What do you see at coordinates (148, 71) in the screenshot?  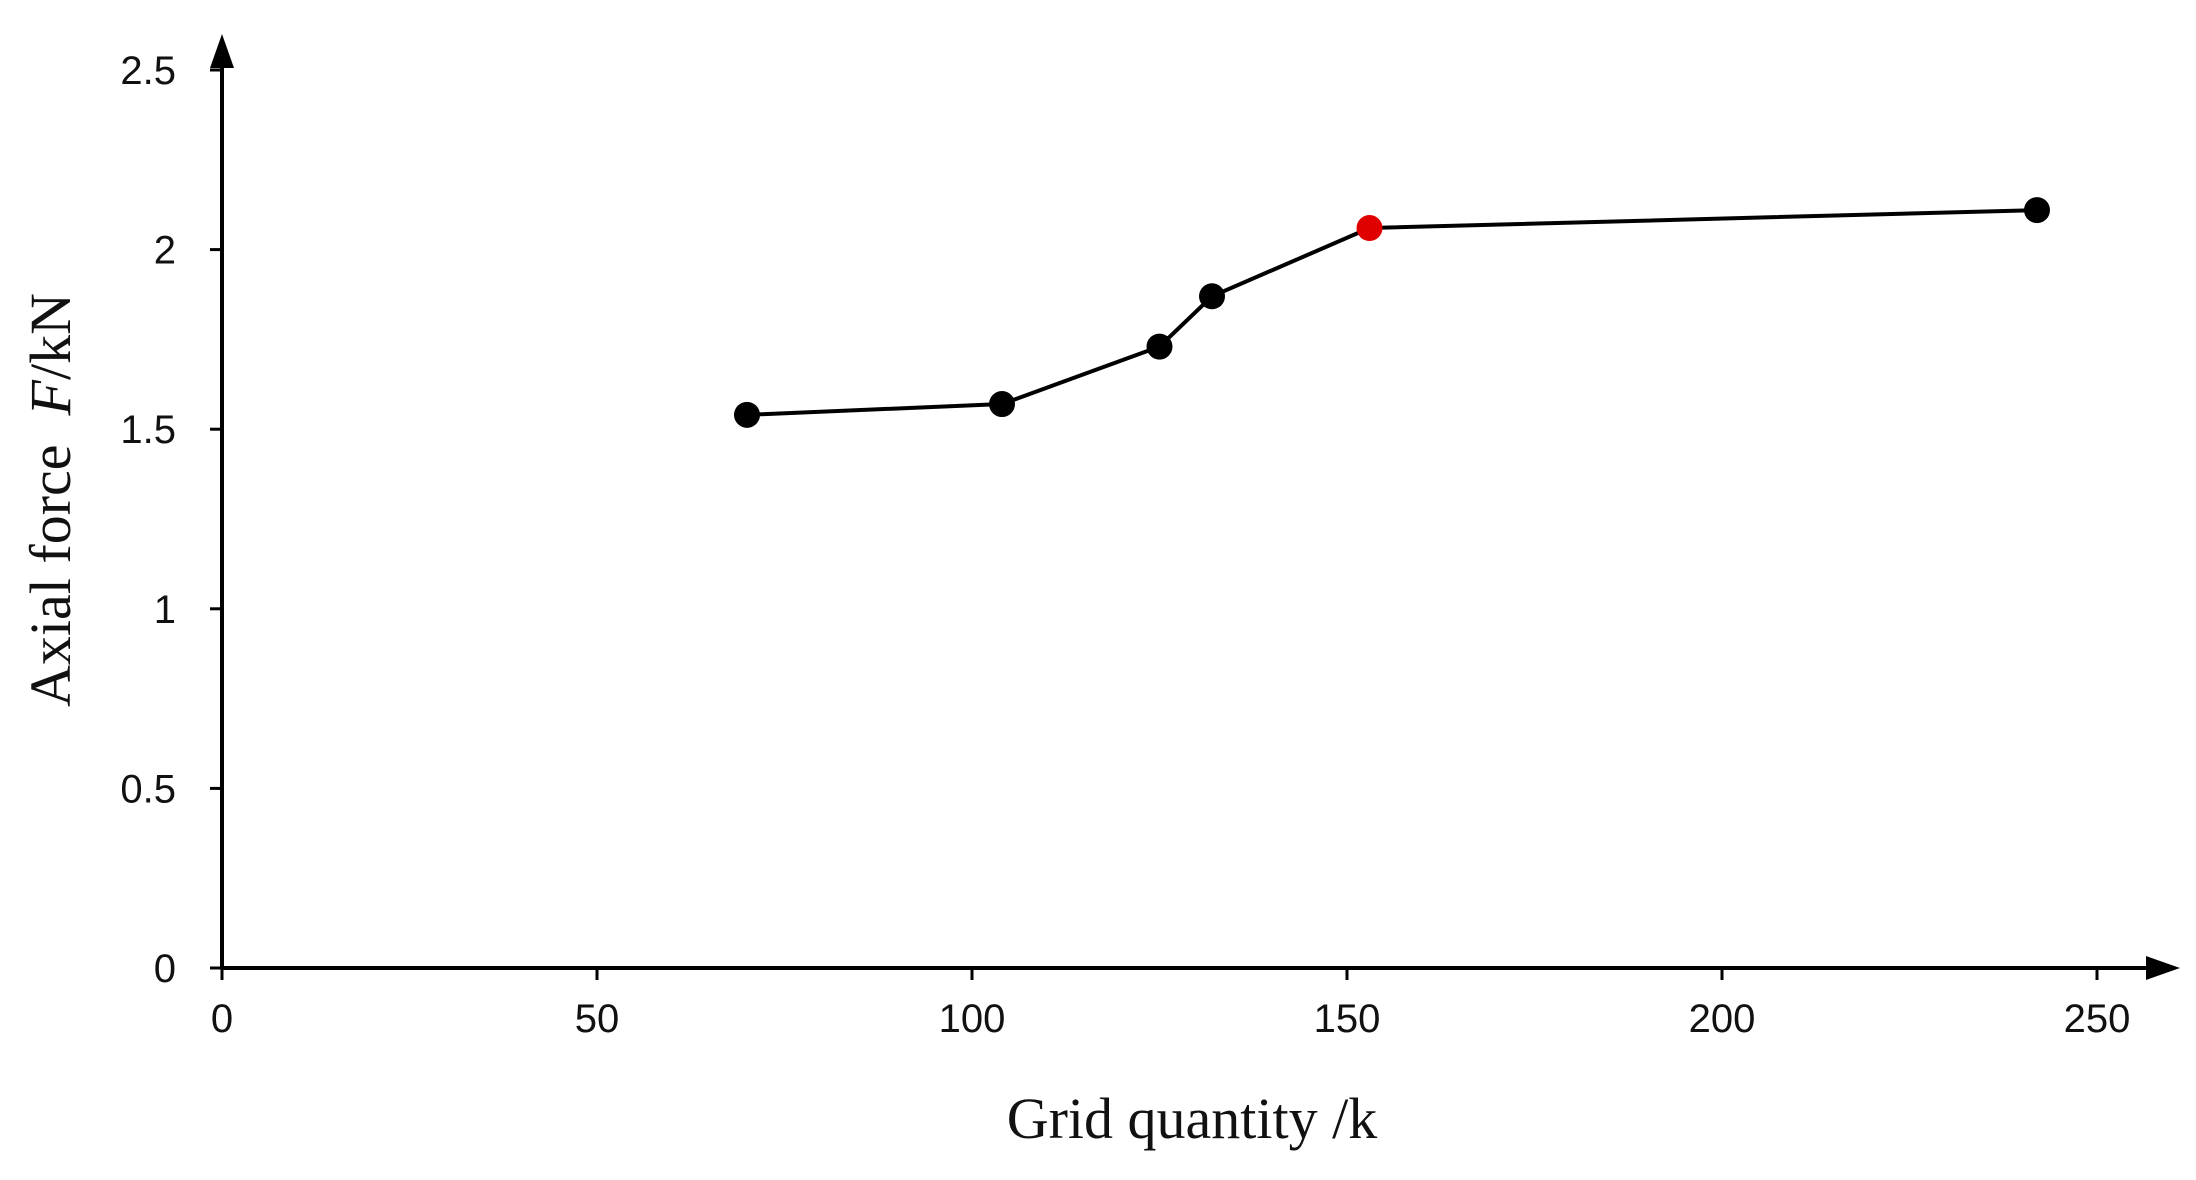 I see `y-tick-label: 2.5` at bounding box center [148, 71].